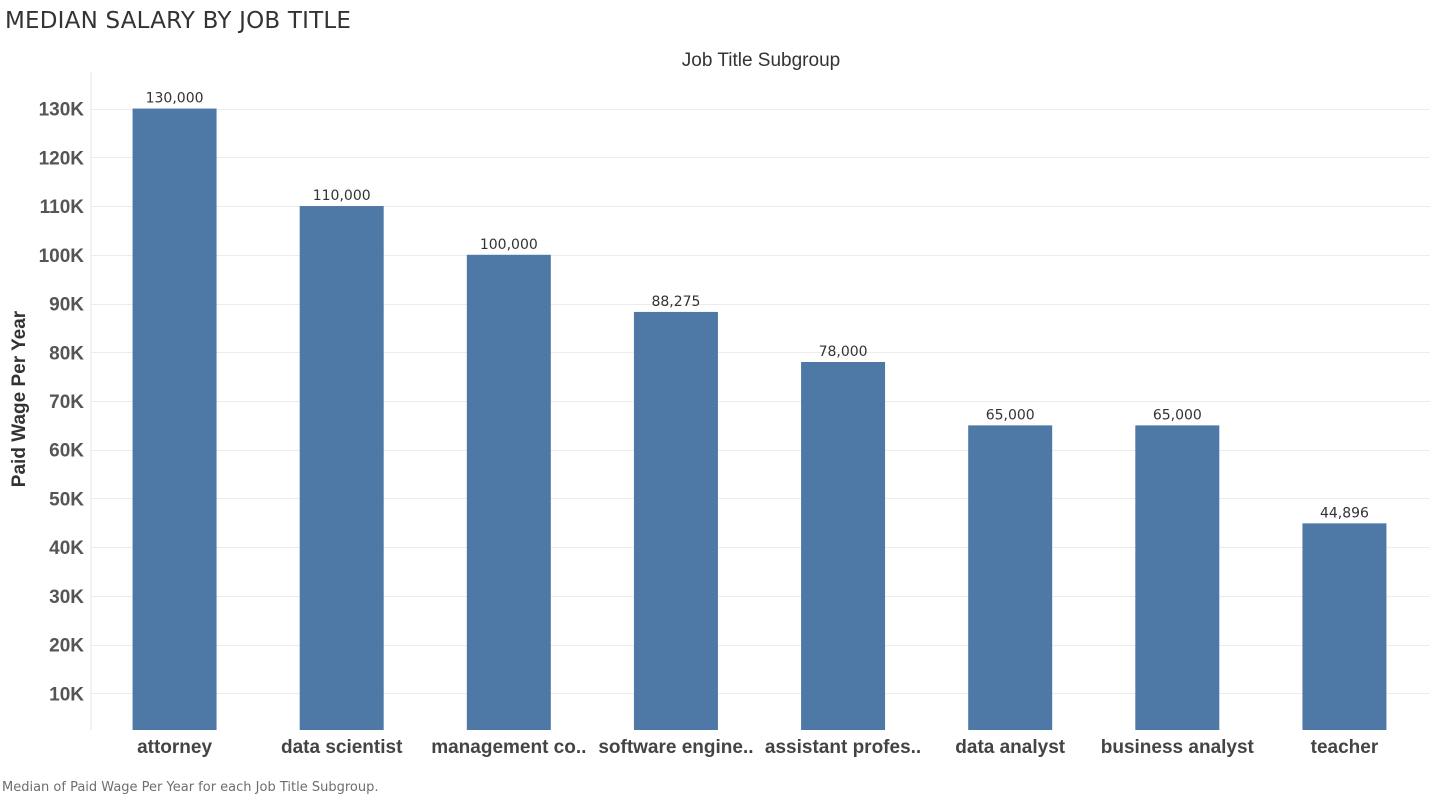  Describe the element at coordinates (1010, 747) in the screenshot. I see `x-category-label: data analyst` at that location.